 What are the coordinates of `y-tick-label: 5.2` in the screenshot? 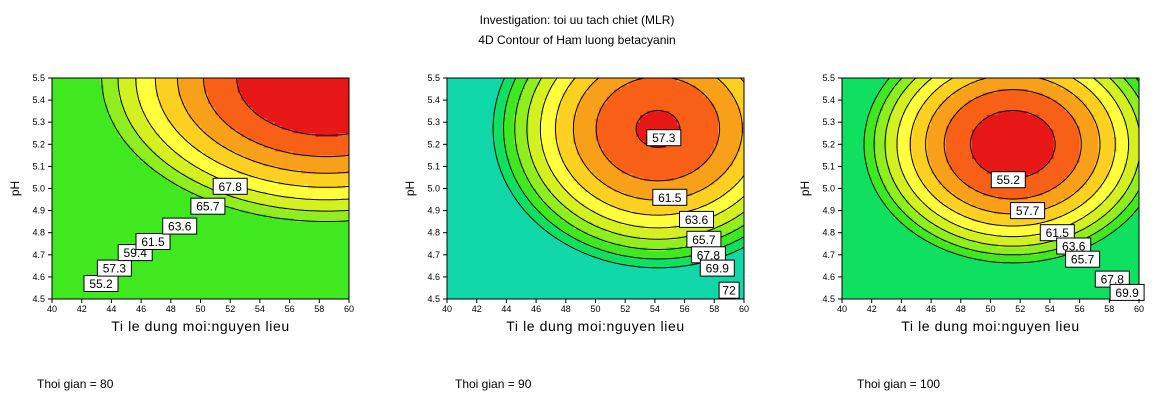 It's located at (38, 144).